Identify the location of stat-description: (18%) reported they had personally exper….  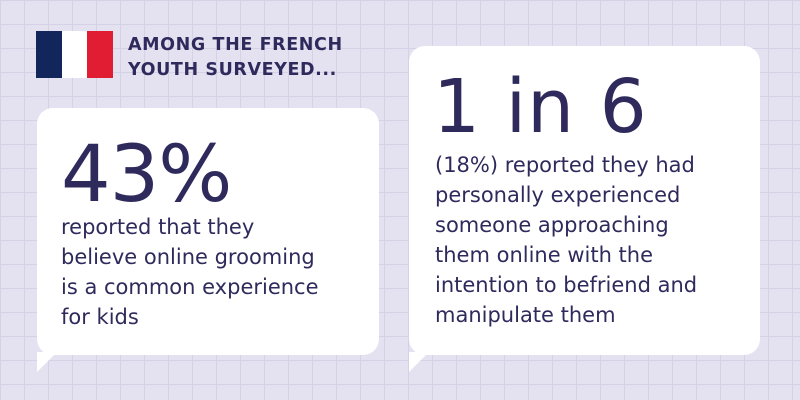
(566, 240).